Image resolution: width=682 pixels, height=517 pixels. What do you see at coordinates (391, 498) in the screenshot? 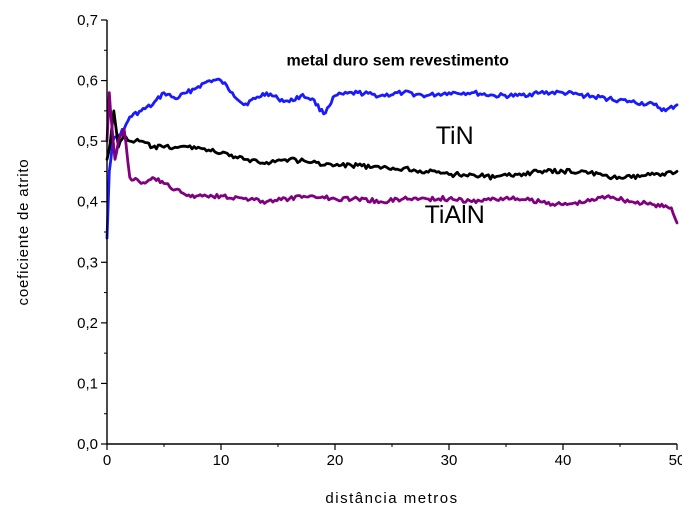
I see `x-axis-label: distância metros` at bounding box center [391, 498].